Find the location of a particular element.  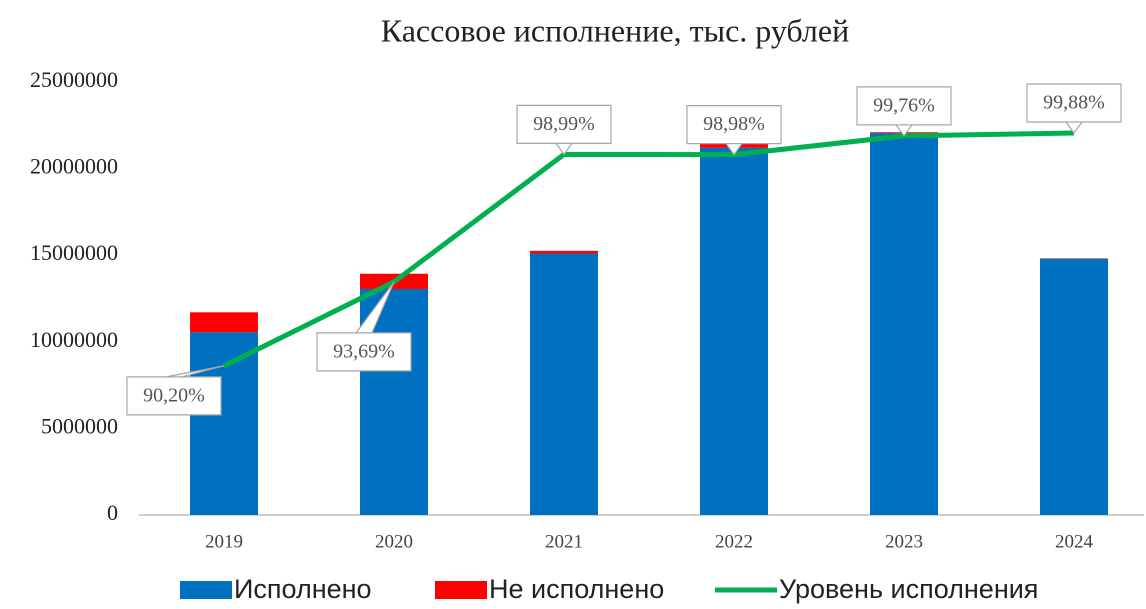

data-label: 99,76% is located at coordinates (904, 105).